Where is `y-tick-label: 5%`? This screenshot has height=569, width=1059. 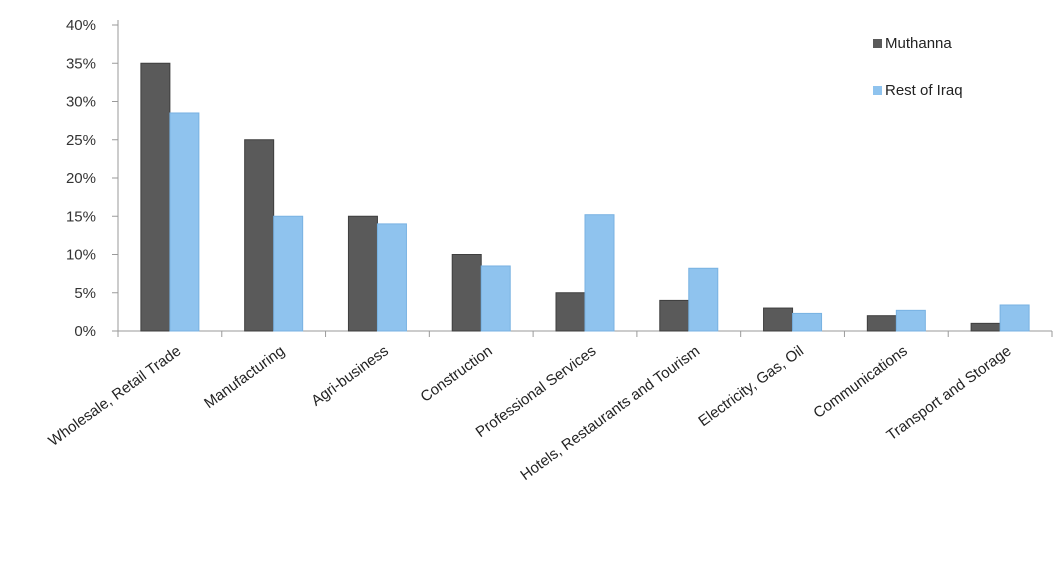 y-tick-label: 5% is located at coordinates (85, 293).